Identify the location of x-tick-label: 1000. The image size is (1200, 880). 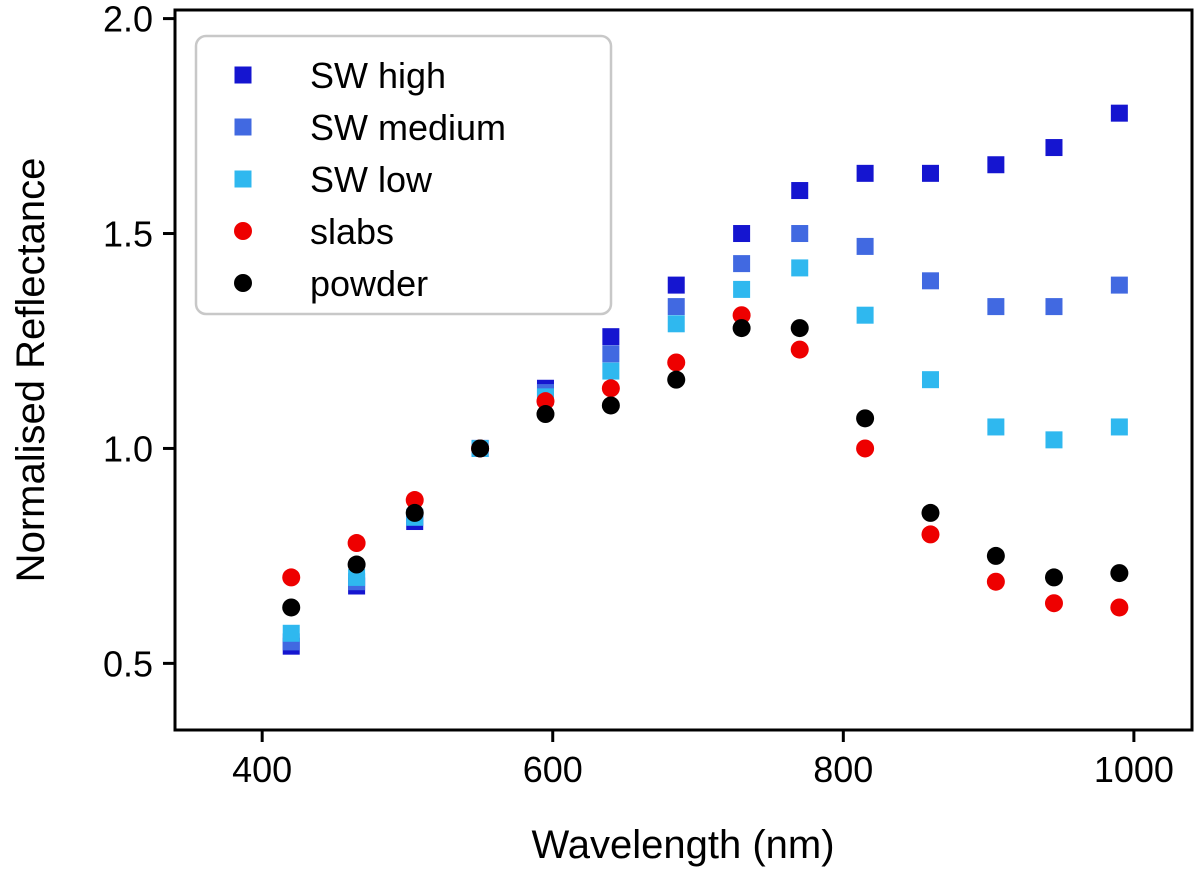
(1134, 769).